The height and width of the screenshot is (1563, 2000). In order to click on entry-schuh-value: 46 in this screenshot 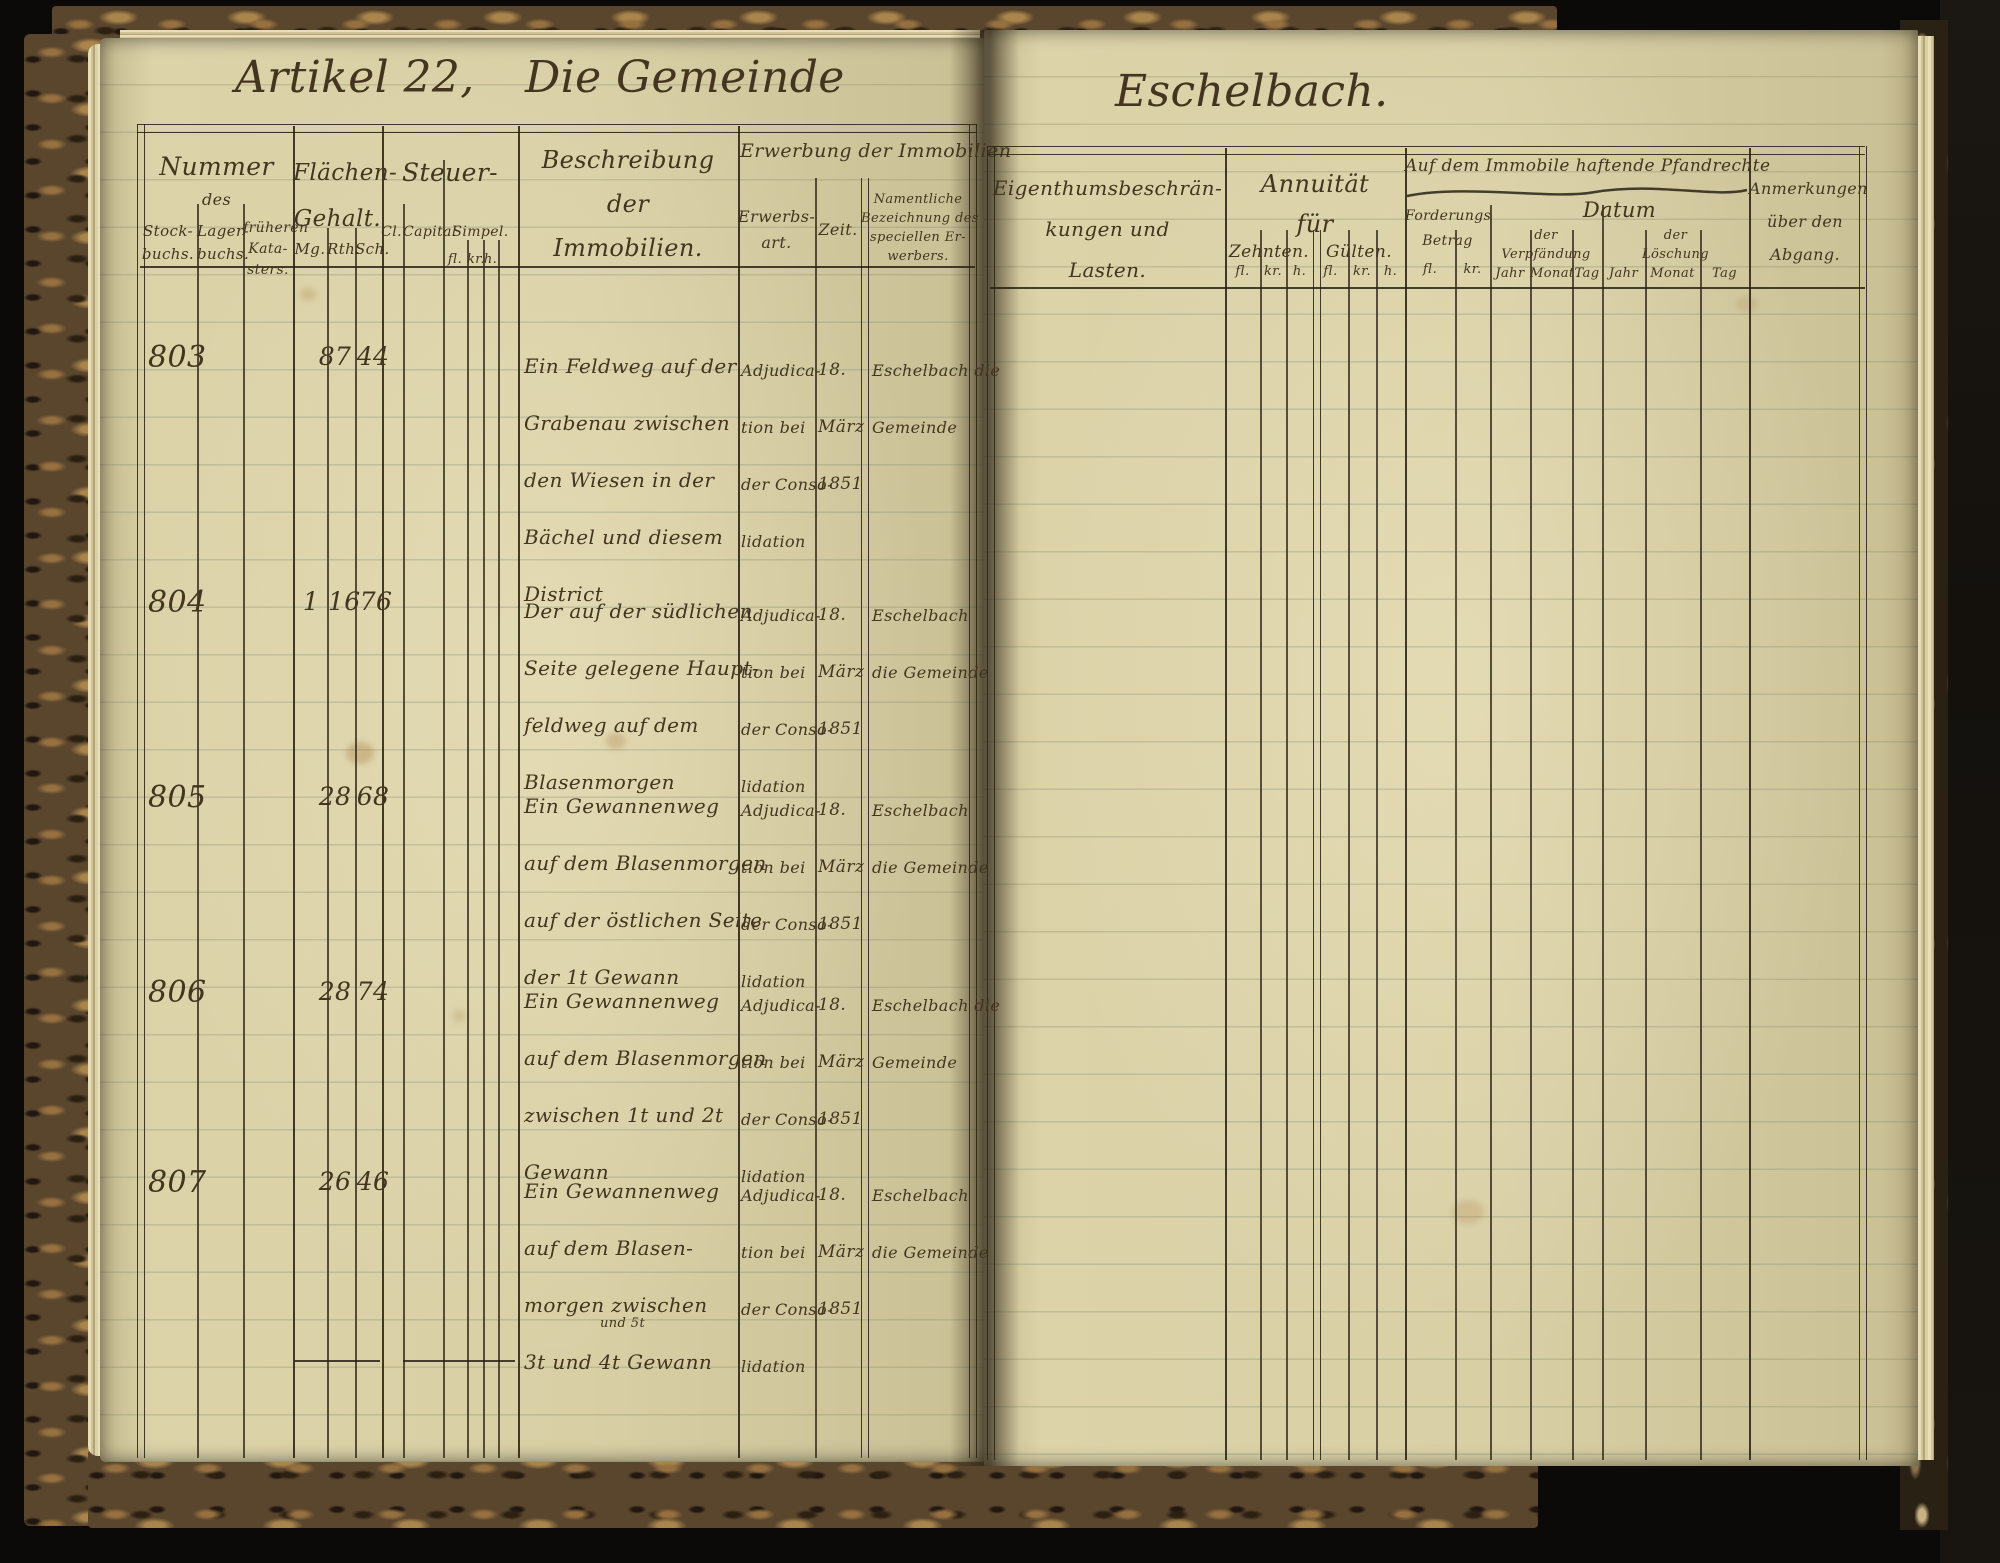, I will do `click(373, 1181)`.